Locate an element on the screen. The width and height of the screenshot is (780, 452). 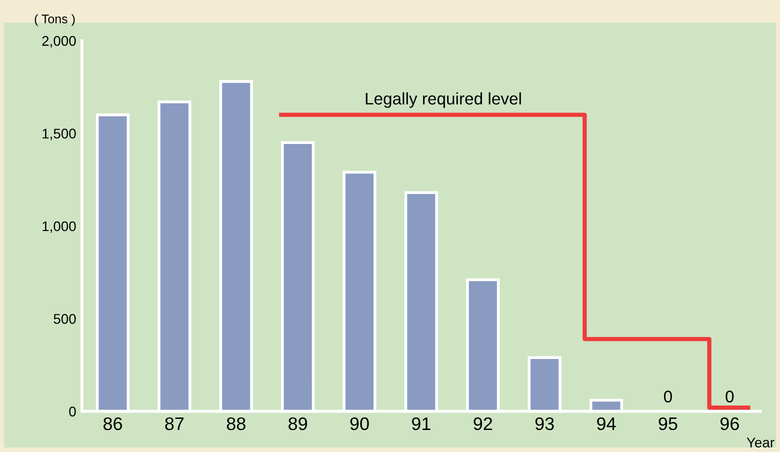
y-tick-label: 2,000 is located at coordinates (59, 42).